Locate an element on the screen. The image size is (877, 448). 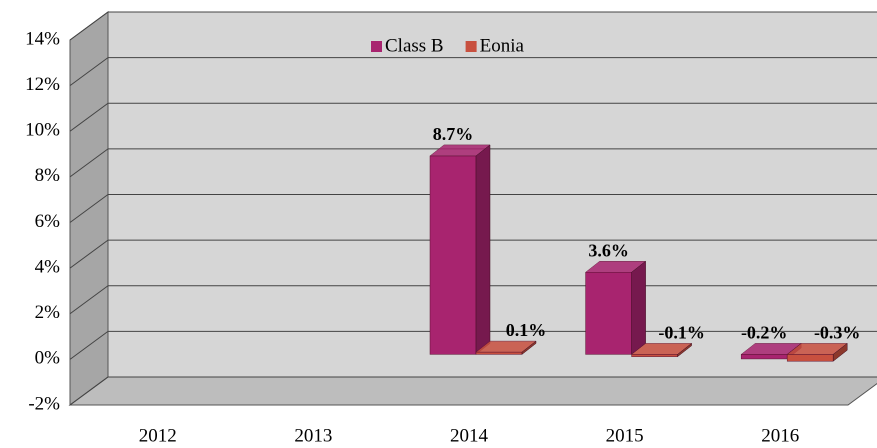
data-label: 8.7% is located at coordinates (453, 134).